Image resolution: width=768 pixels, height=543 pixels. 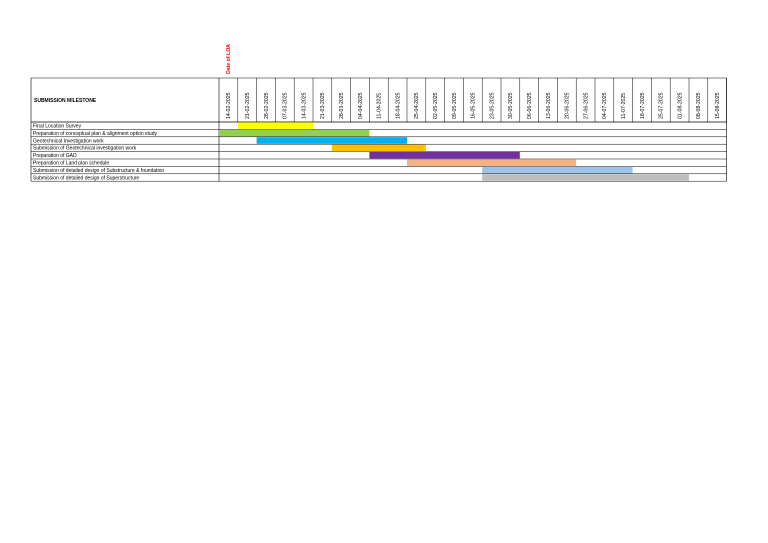 I want to click on date-header-label: 25-07-2025, so click(x=662, y=105).